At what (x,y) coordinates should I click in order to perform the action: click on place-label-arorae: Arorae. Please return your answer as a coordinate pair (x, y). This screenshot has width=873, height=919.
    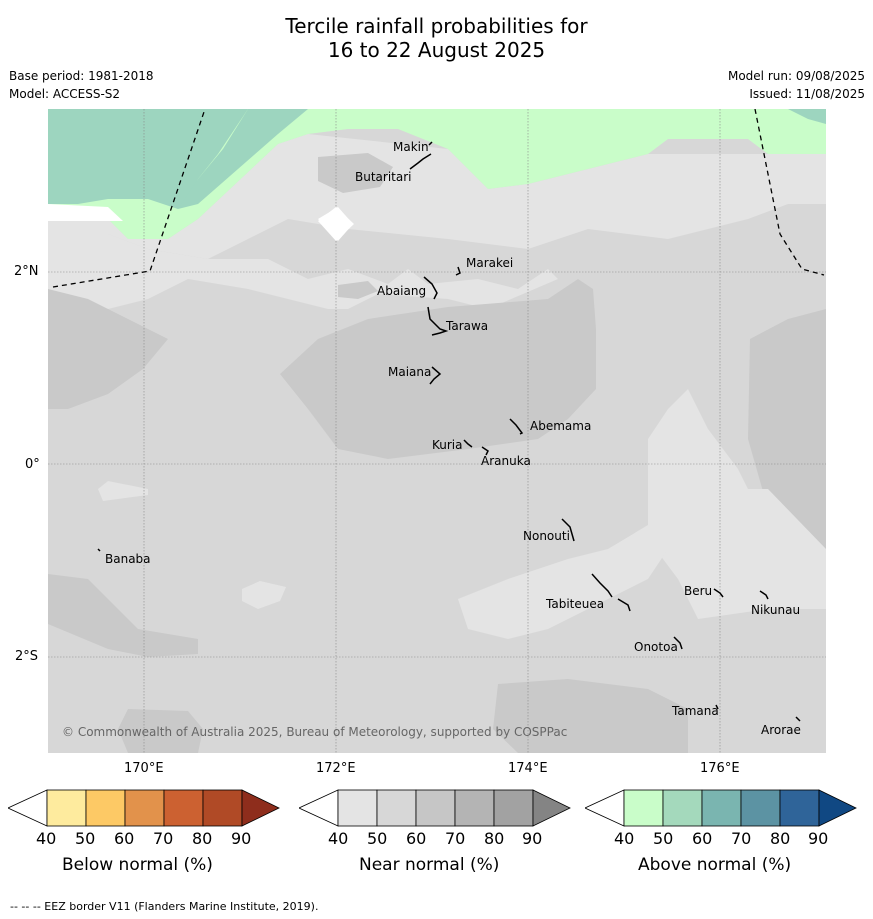
    Looking at the image, I should click on (781, 730).